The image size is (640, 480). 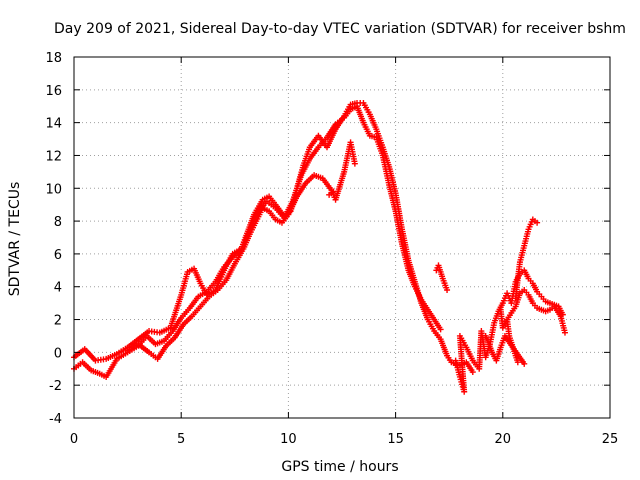 What do you see at coordinates (427, 277) in the screenshot?
I see `series-track-g` at bounding box center [427, 277].